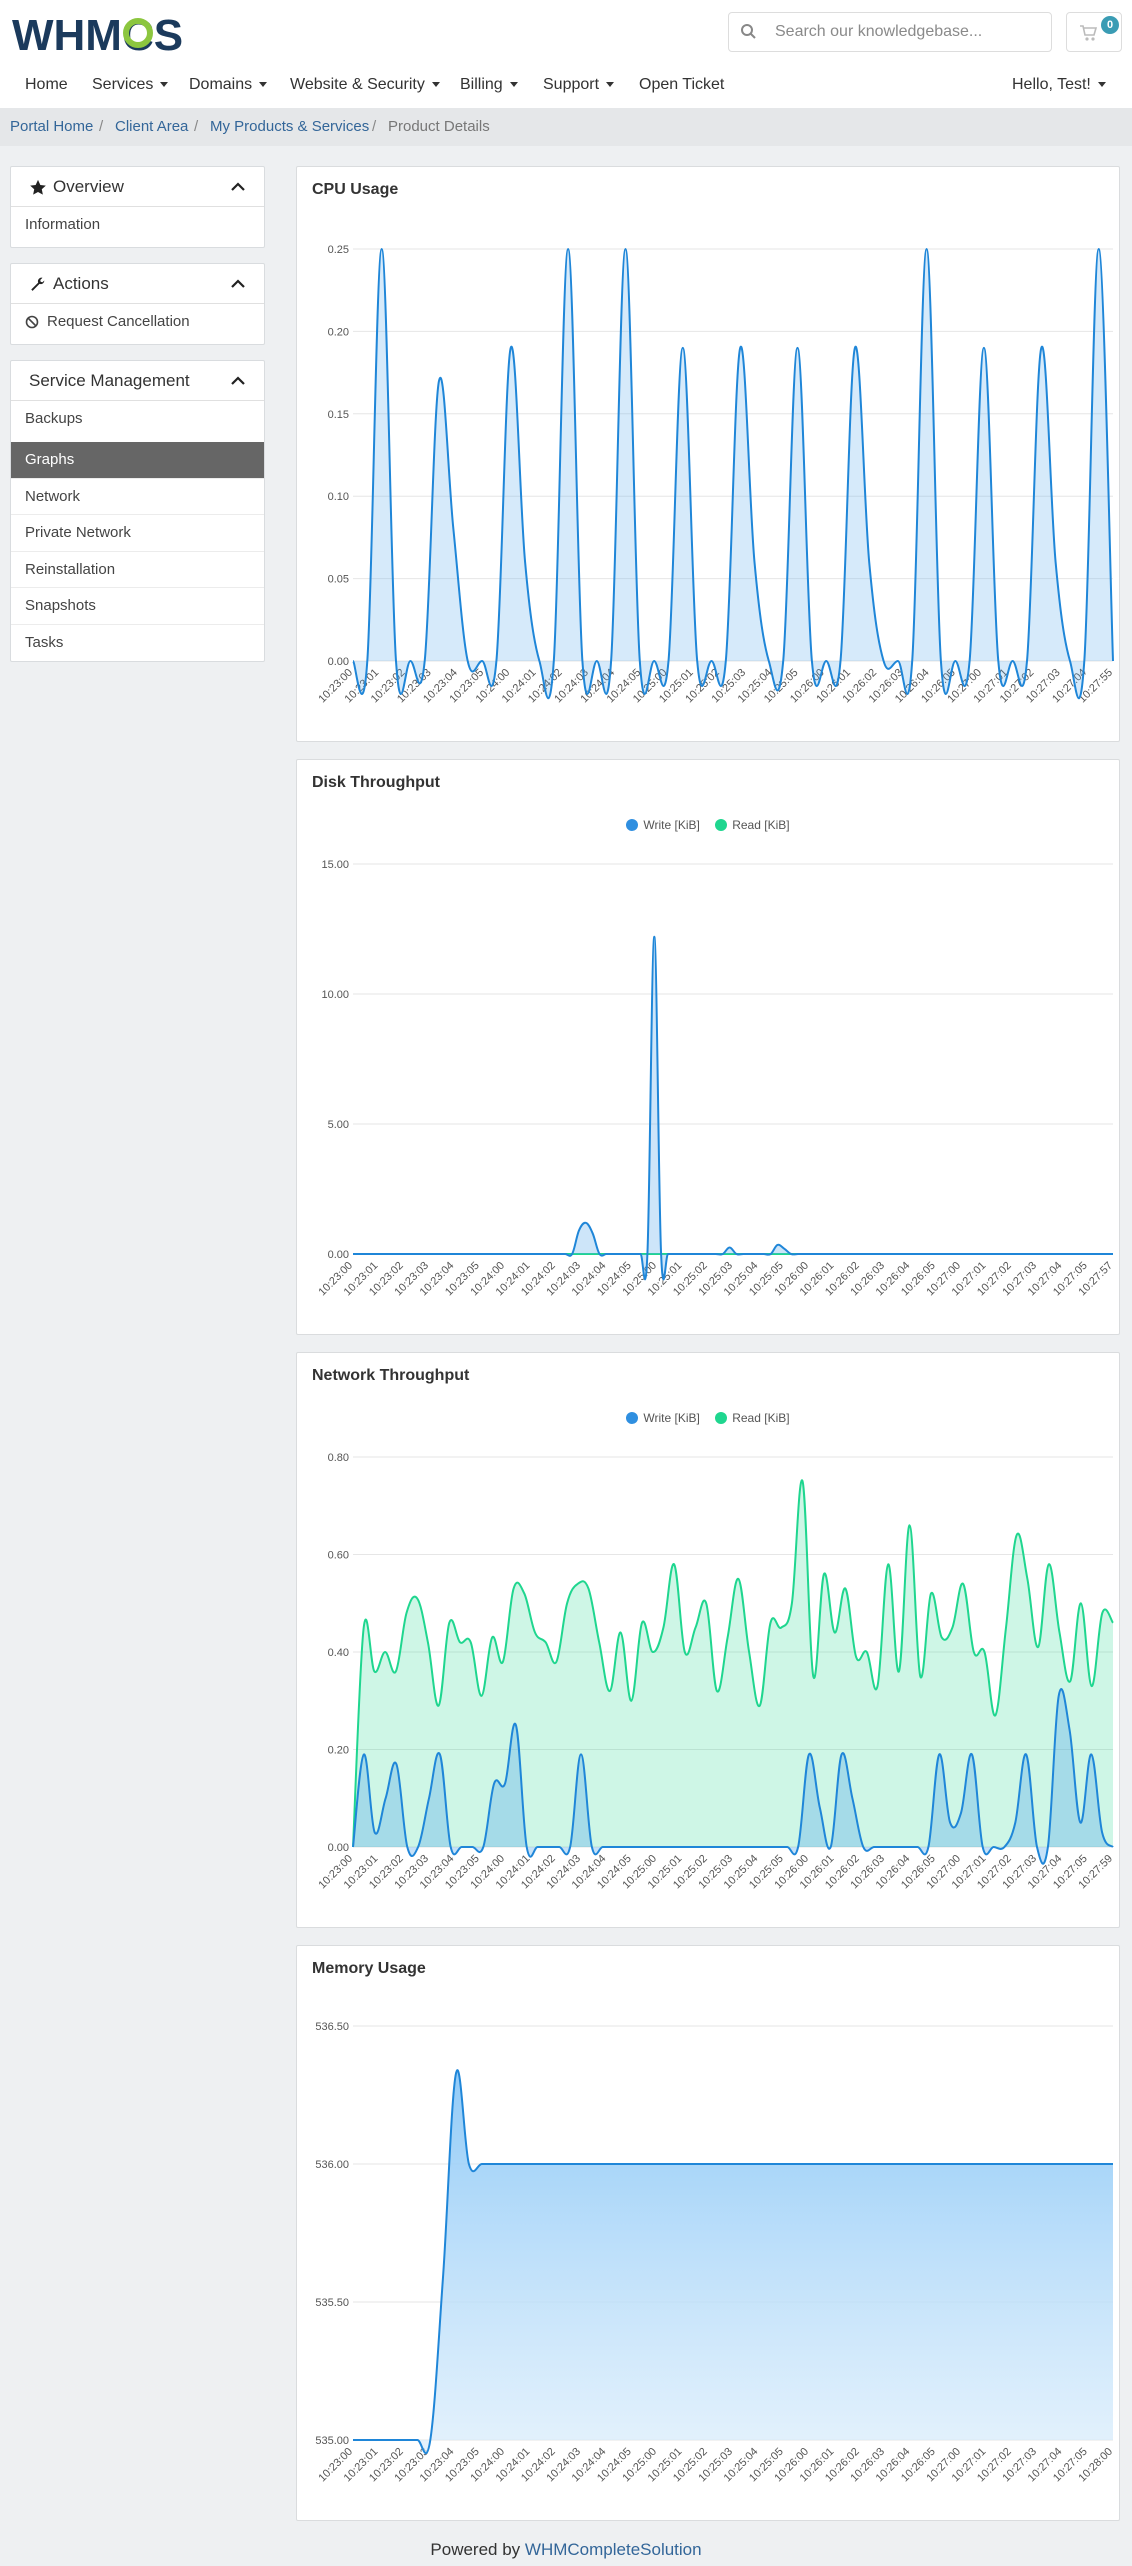  I want to click on nav-support: Support, so click(579, 85).